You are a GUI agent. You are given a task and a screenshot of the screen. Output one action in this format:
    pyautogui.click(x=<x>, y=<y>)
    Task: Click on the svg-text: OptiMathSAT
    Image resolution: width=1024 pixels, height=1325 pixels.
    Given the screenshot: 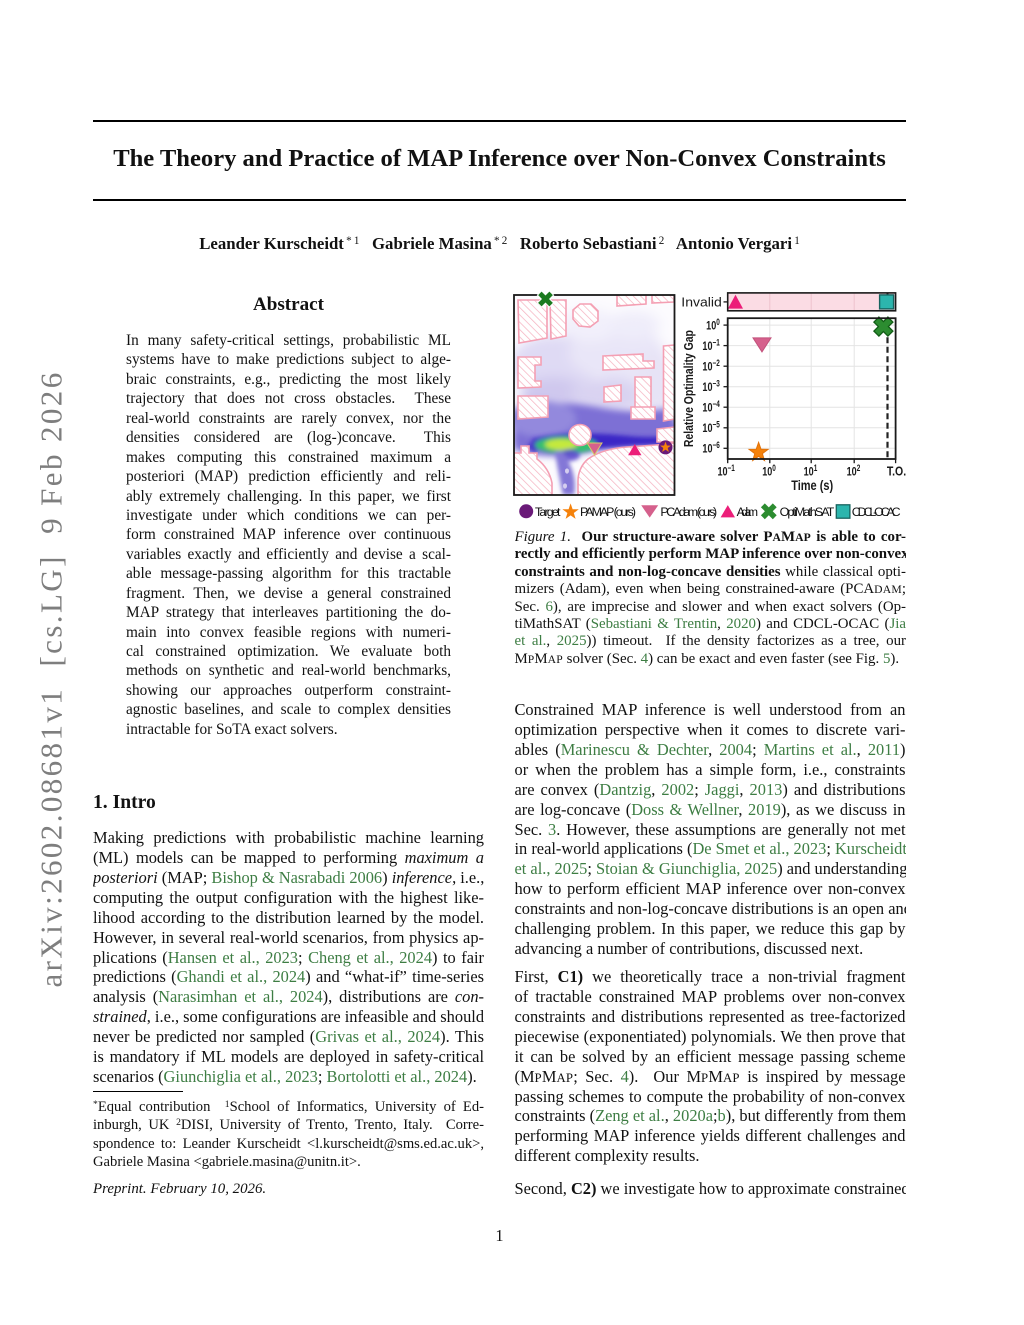 What is the action you would take?
    pyautogui.click(x=807, y=512)
    